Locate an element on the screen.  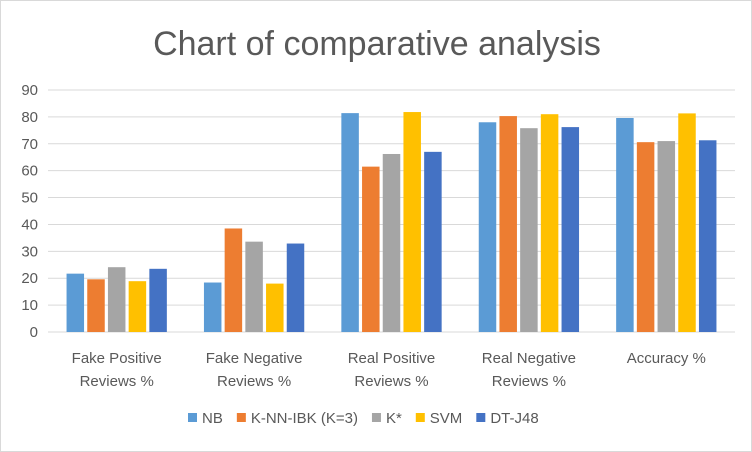
legend-item: SVM is located at coordinates (439, 418).